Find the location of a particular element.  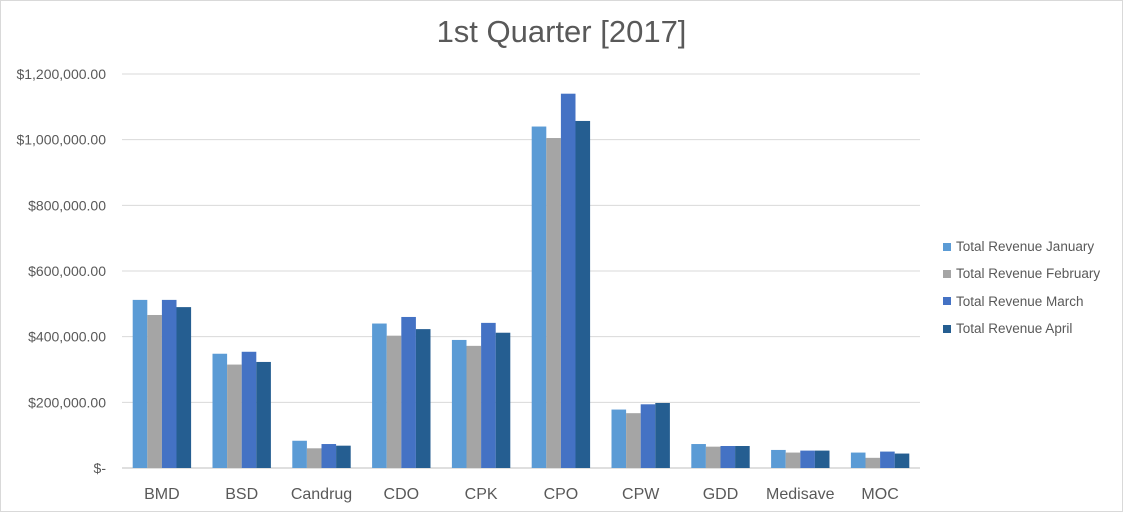

x-tick-label: CPO is located at coordinates (561, 494).